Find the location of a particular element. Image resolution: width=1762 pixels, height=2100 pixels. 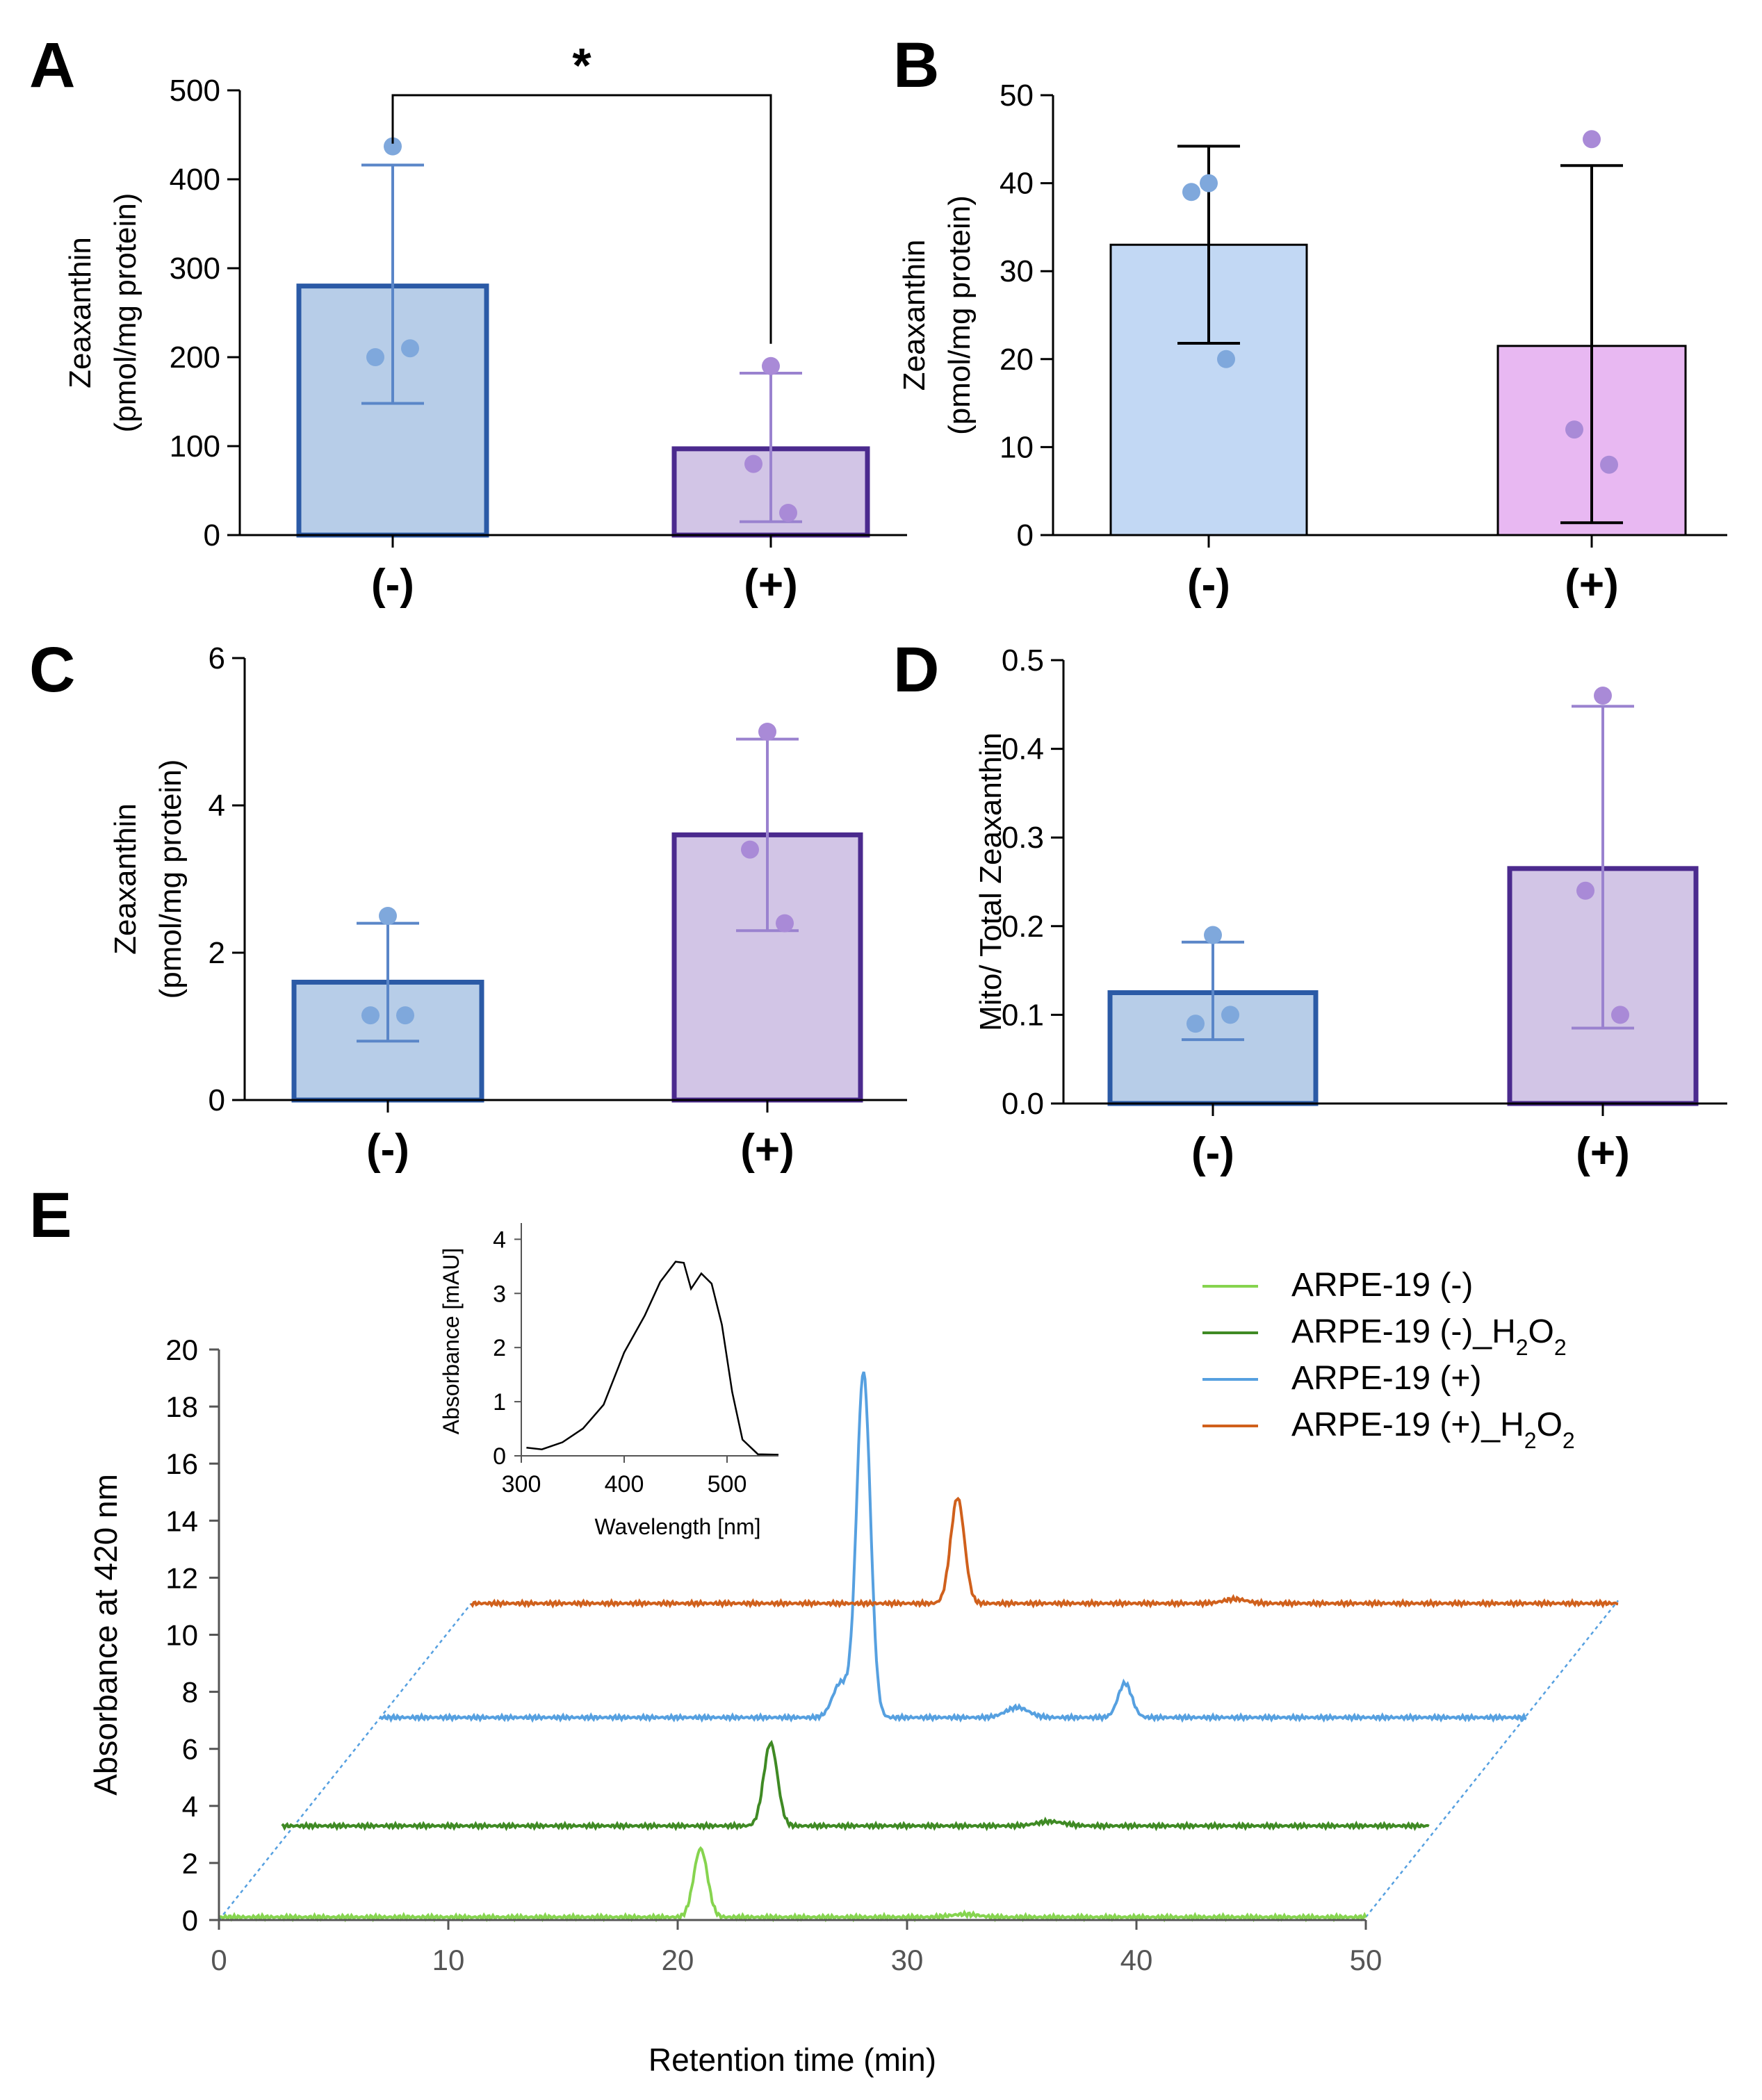

inset-y-tick-label: 2 is located at coordinates (500, 1348).